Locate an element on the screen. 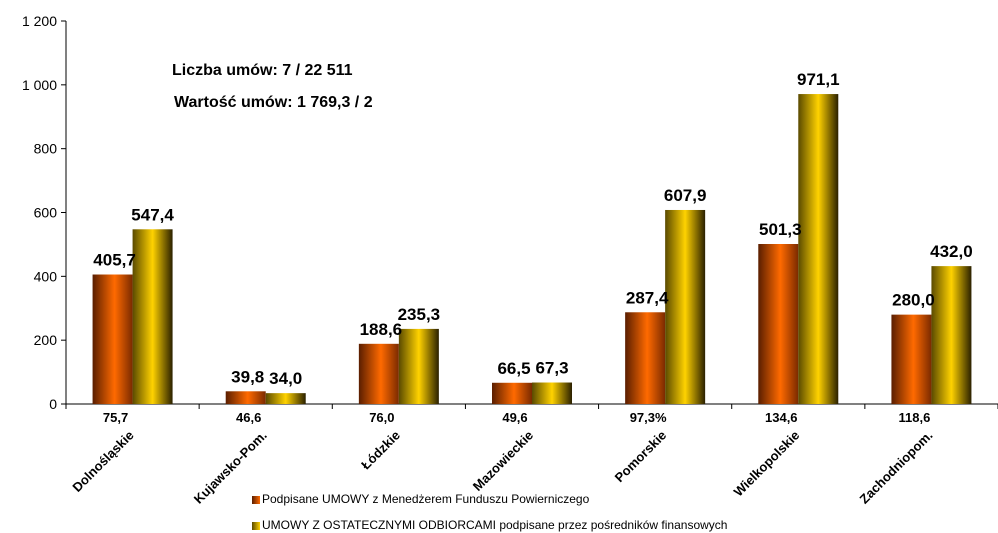  bar-value-label: 607,9 is located at coordinates (685, 195).